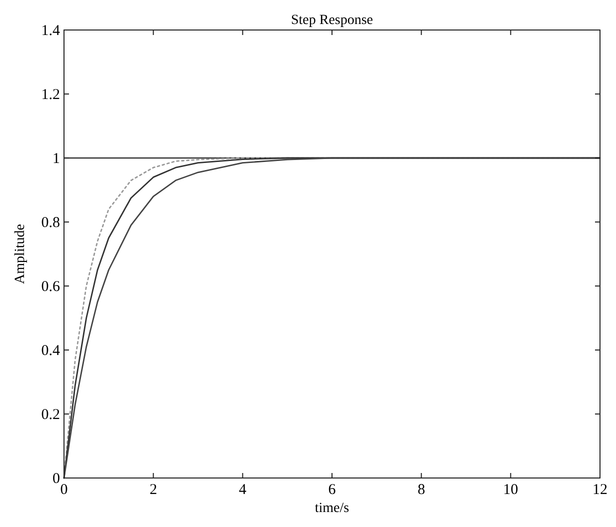 This screenshot has height=527, width=616. Describe the element at coordinates (154, 490) in the screenshot. I see `x-tick-label: 2` at that location.